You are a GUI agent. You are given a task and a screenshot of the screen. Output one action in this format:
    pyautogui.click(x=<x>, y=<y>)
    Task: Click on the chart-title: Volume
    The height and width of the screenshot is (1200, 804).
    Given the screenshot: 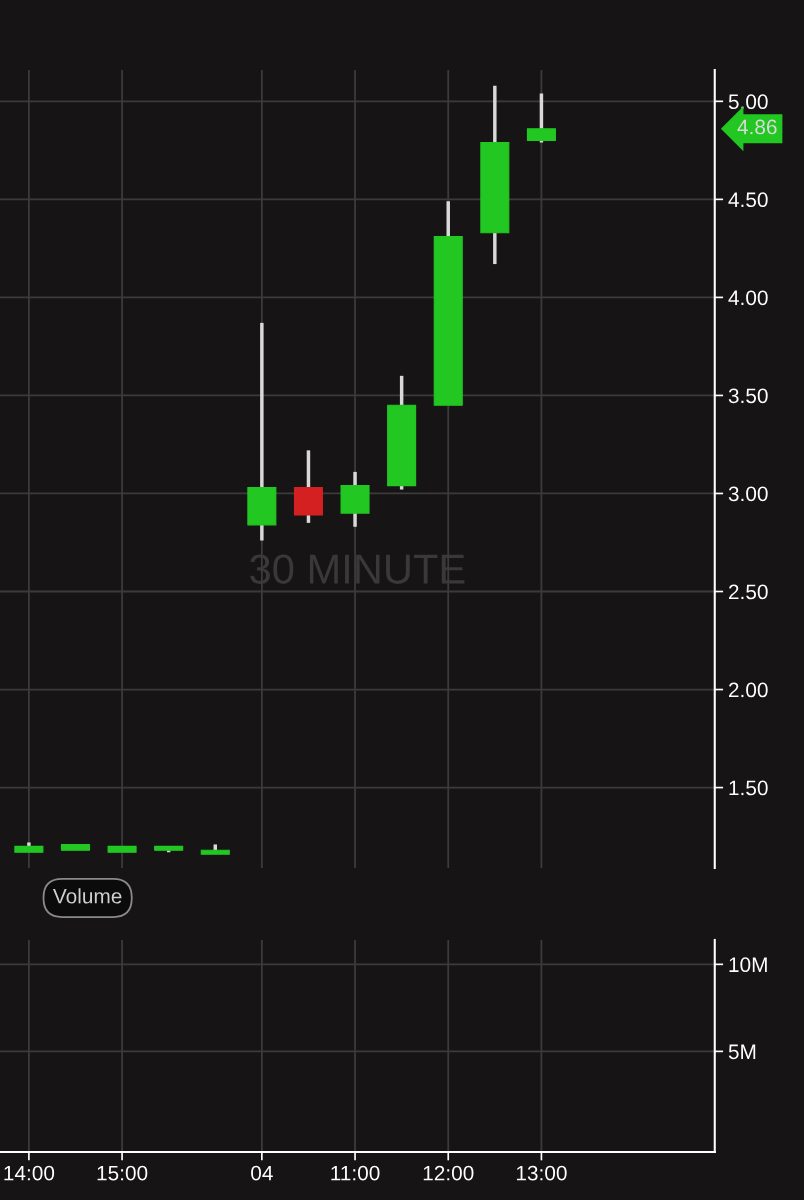 What is the action you would take?
    pyautogui.click(x=87, y=896)
    